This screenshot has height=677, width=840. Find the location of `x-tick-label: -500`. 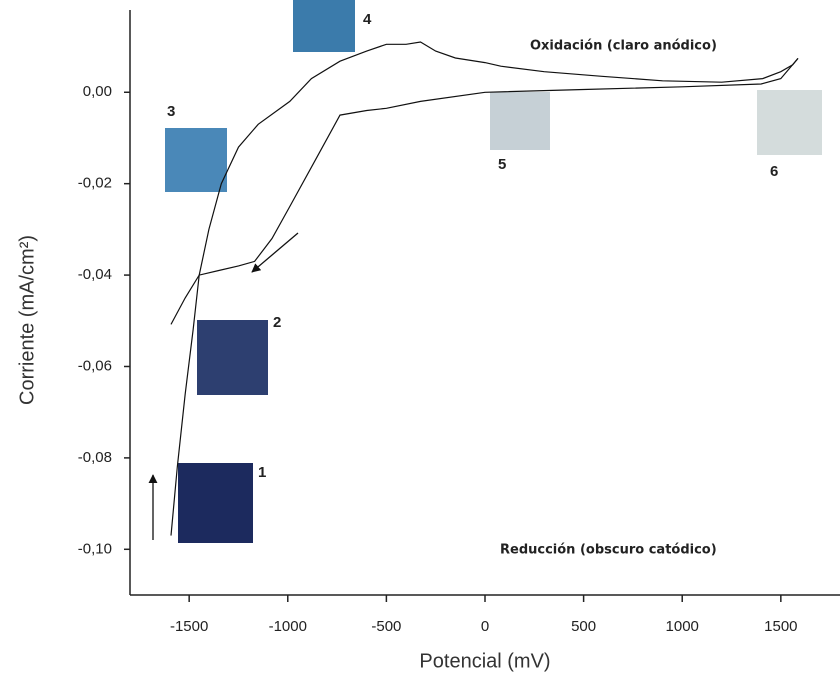

x-tick-label: -500 is located at coordinates (386, 626).